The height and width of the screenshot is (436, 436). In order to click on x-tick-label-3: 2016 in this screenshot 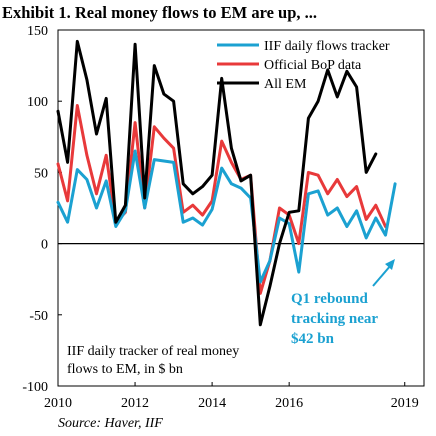, I will do `click(289, 403)`.